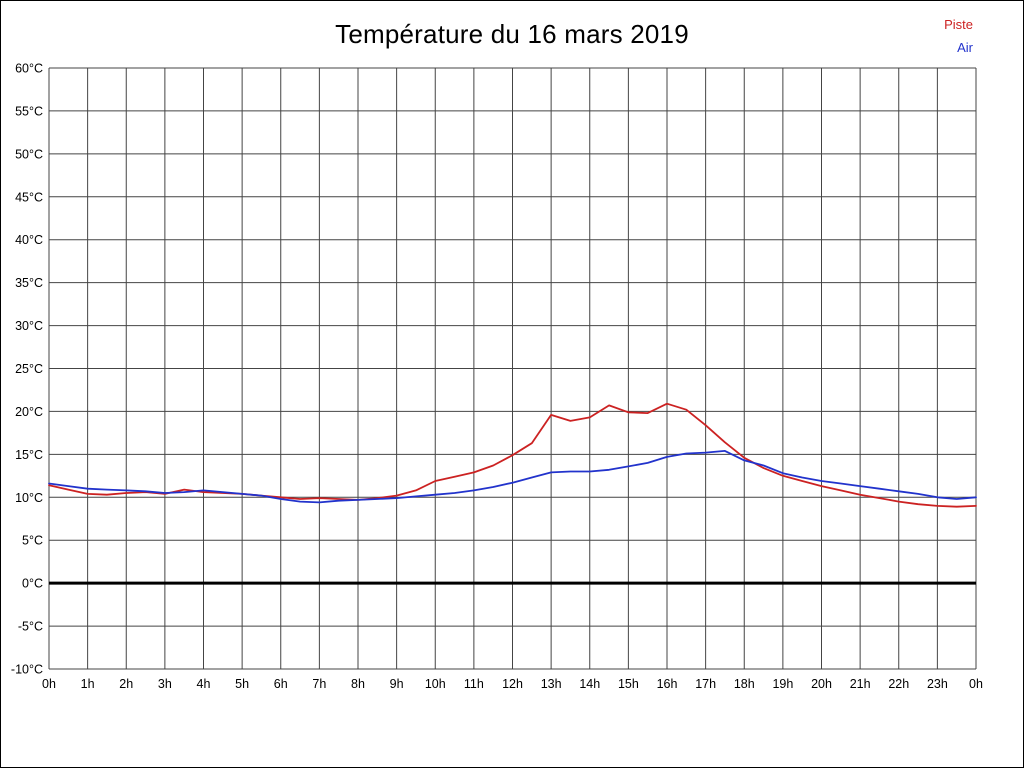 This screenshot has width=1024, height=768. What do you see at coordinates (32, 541) in the screenshot?
I see `y-tick-label: 5°C` at bounding box center [32, 541].